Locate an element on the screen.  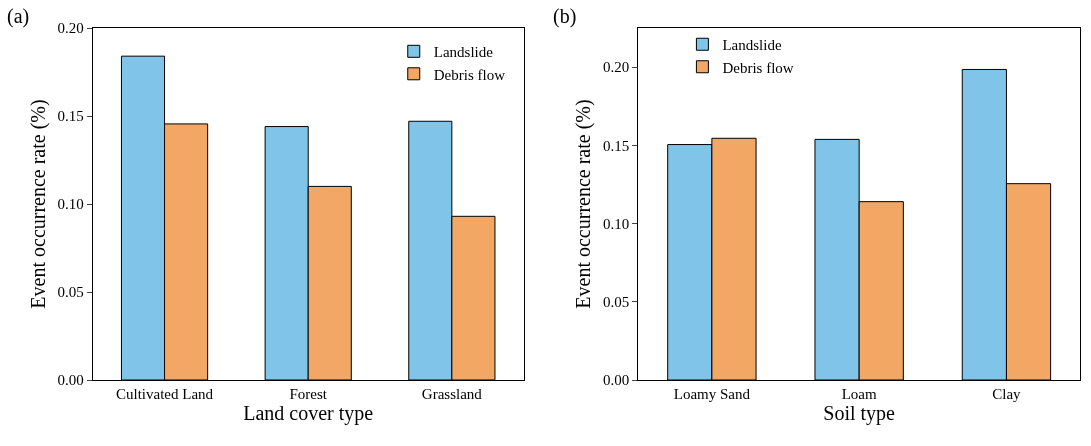
x-tick-label: Loamy Sand is located at coordinates (712, 394).